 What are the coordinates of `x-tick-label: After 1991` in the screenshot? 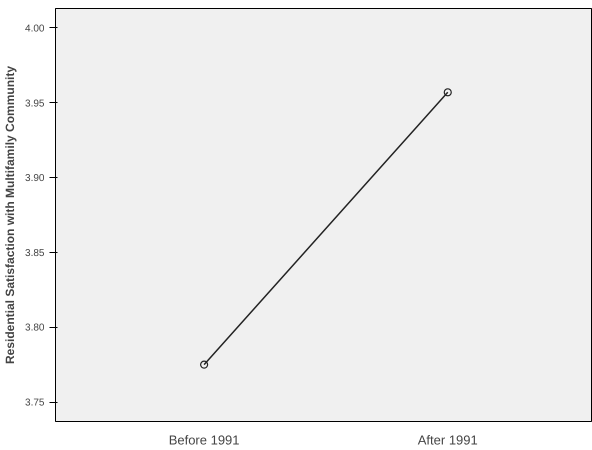 It's located at (448, 440).